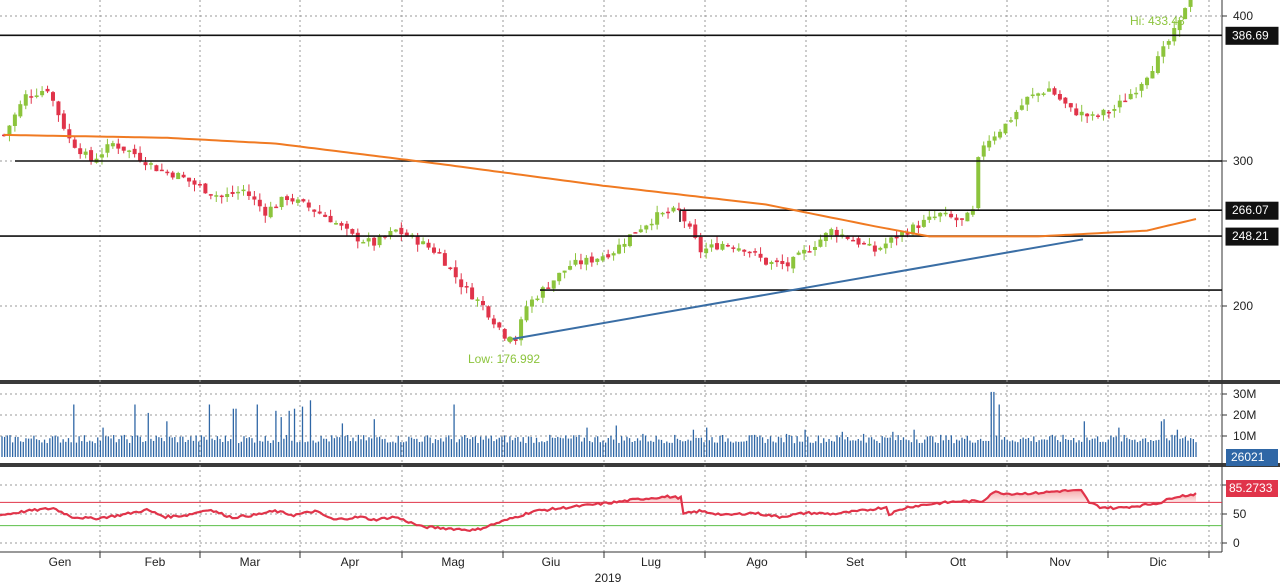  What do you see at coordinates (1250, 236) in the screenshot?
I see `level-tag: 248.21` at bounding box center [1250, 236].